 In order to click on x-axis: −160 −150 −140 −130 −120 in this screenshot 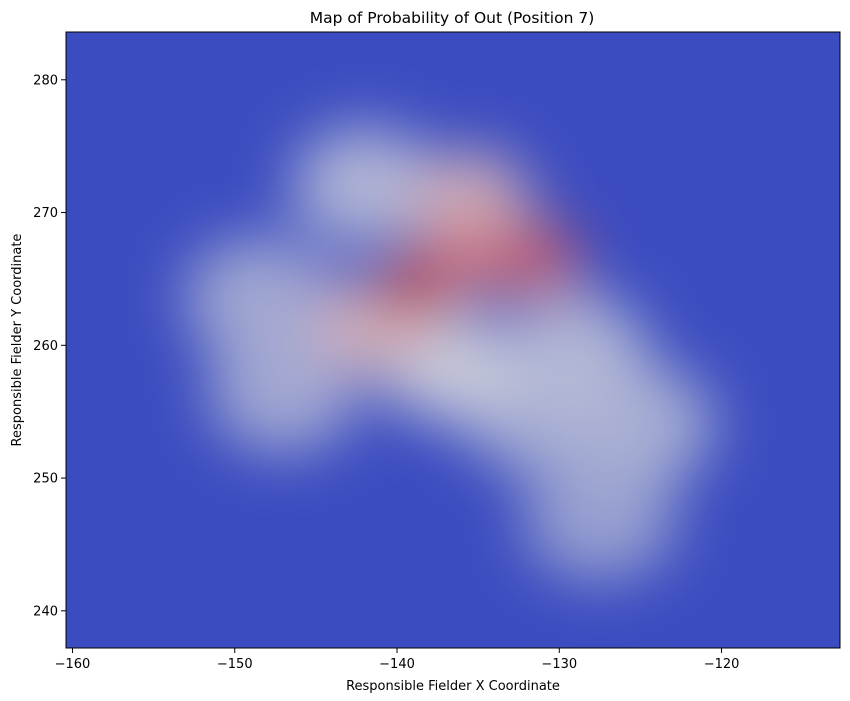, I will do `click(397, 660)`.